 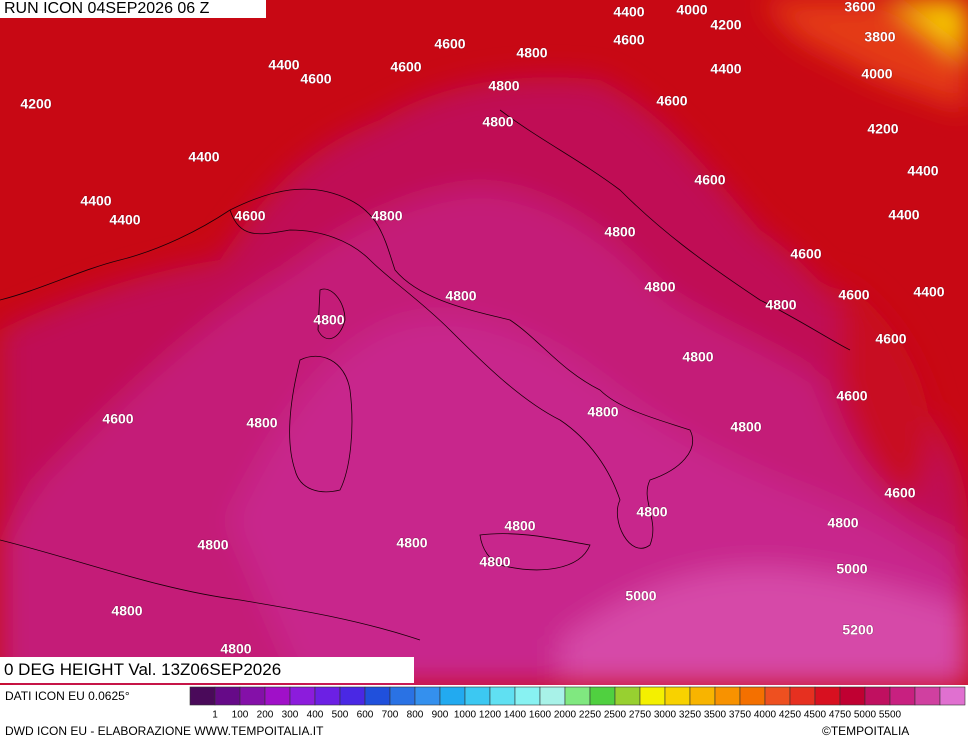 I want to click on colorbar-label: 1, so click(x=215, y=715).